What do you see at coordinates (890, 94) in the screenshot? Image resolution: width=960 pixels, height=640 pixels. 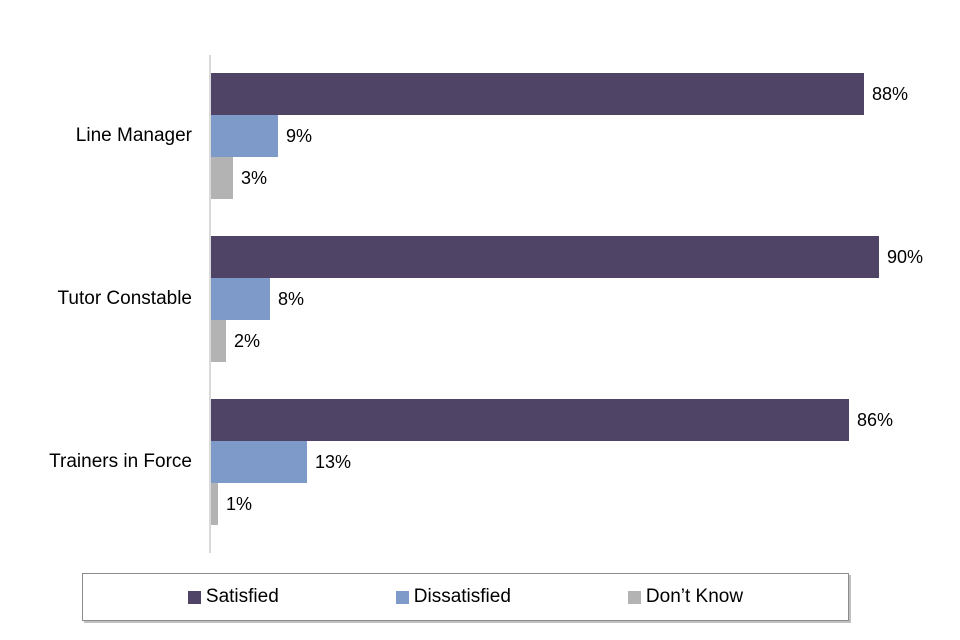 I see `value-label-satisfied-line-manager: 88%` at bounding box center [890, 94].